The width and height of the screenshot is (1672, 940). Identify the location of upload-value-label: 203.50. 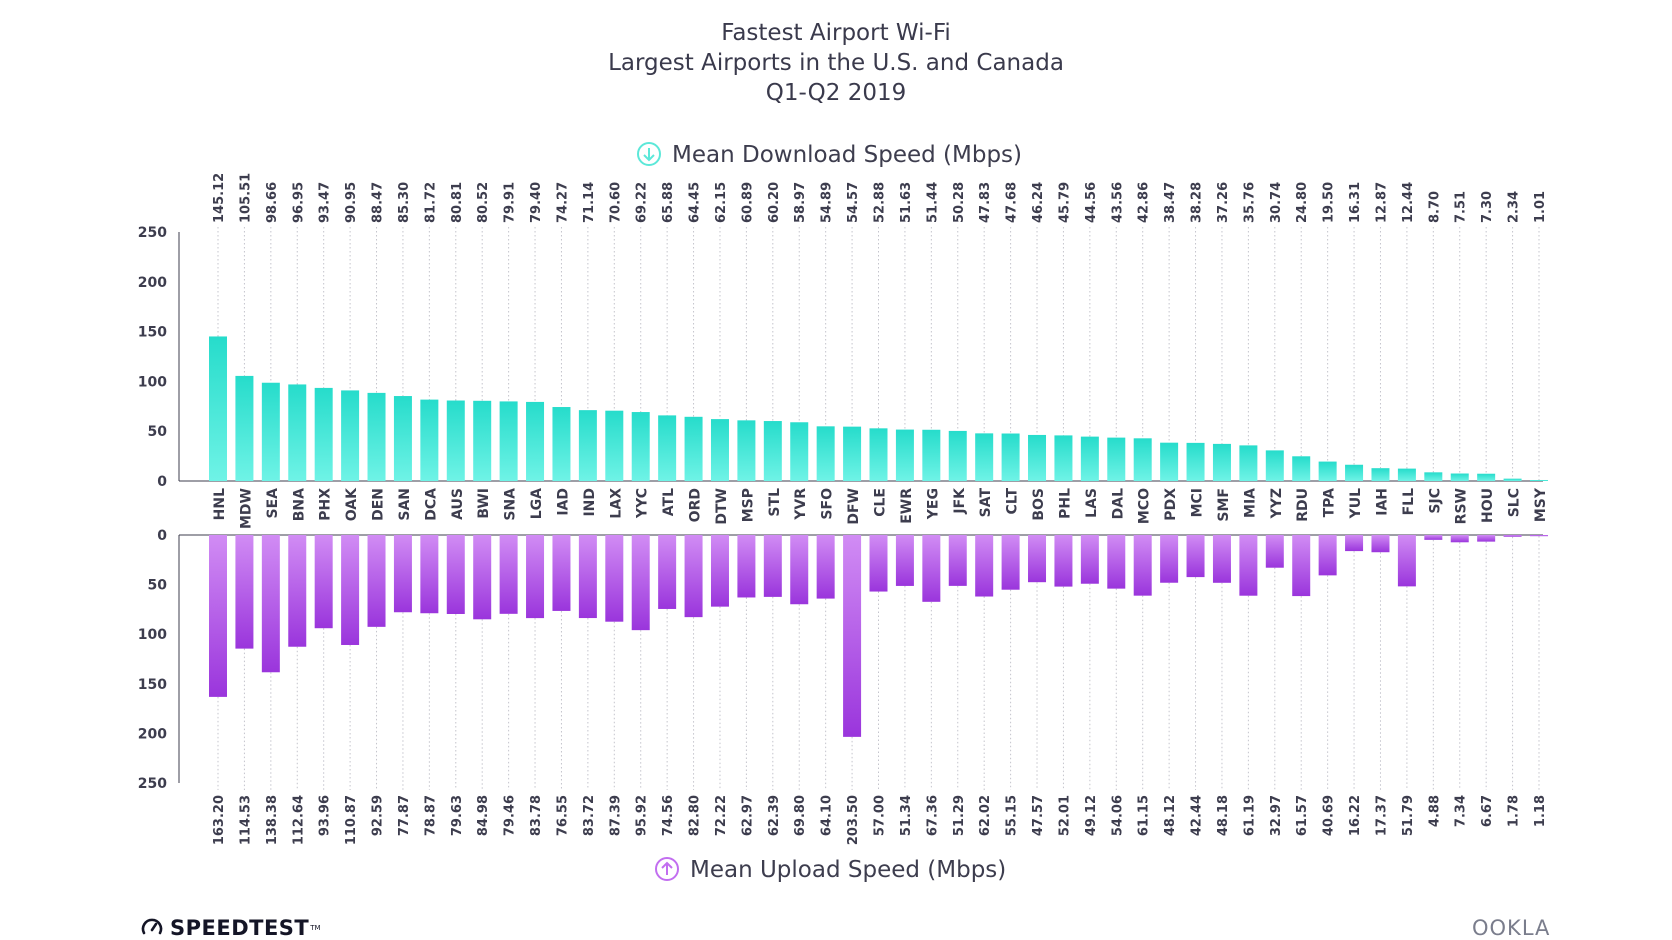
(853, 820).